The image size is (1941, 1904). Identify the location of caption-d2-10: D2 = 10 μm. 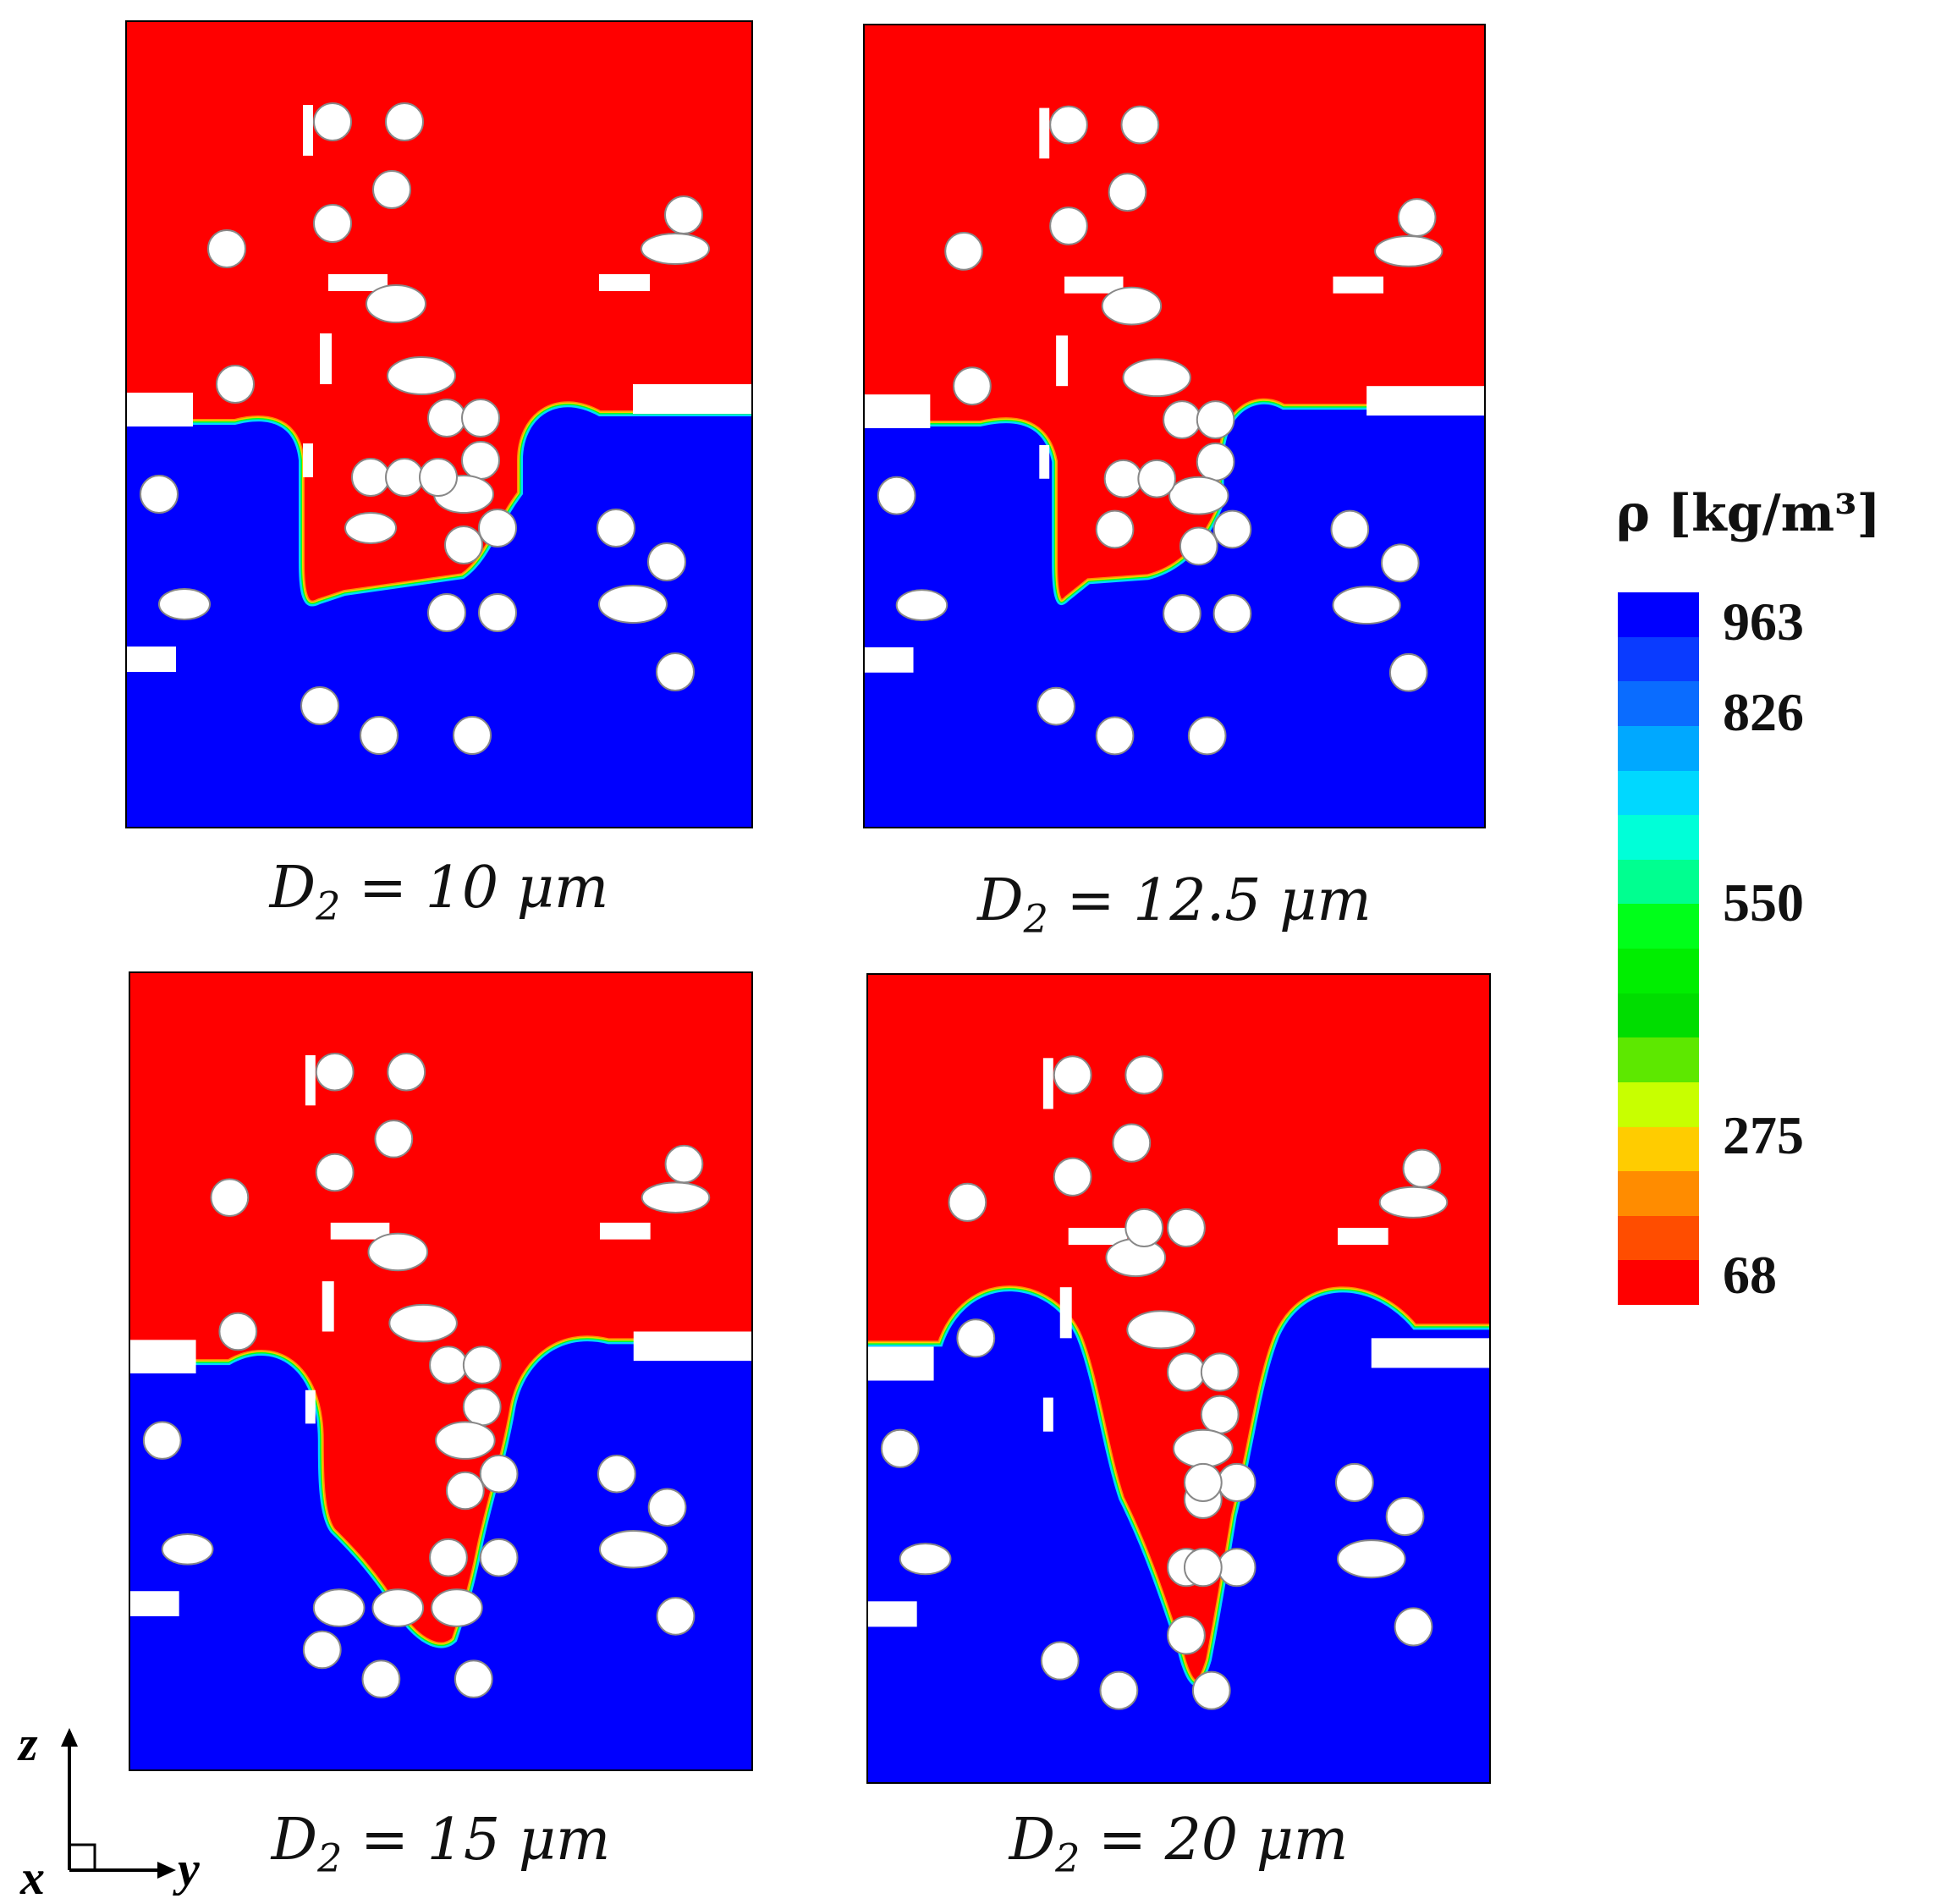
(439, 892).